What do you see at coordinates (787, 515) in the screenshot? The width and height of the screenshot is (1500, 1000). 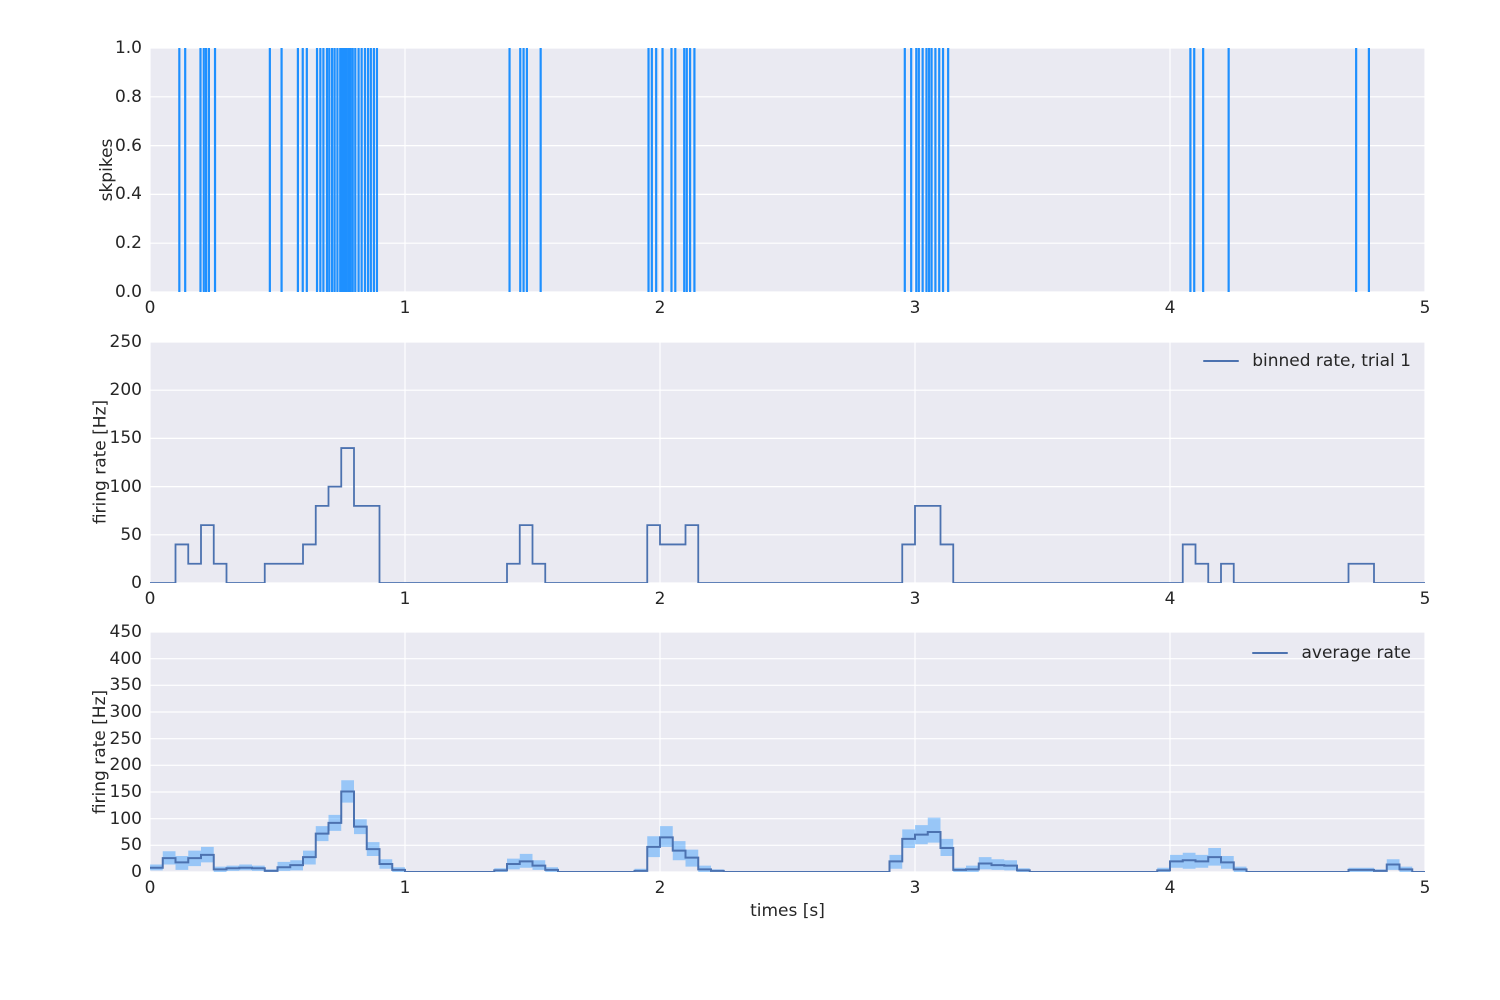 I see `binned-rate-step-line` at bounding box center [787, 515].